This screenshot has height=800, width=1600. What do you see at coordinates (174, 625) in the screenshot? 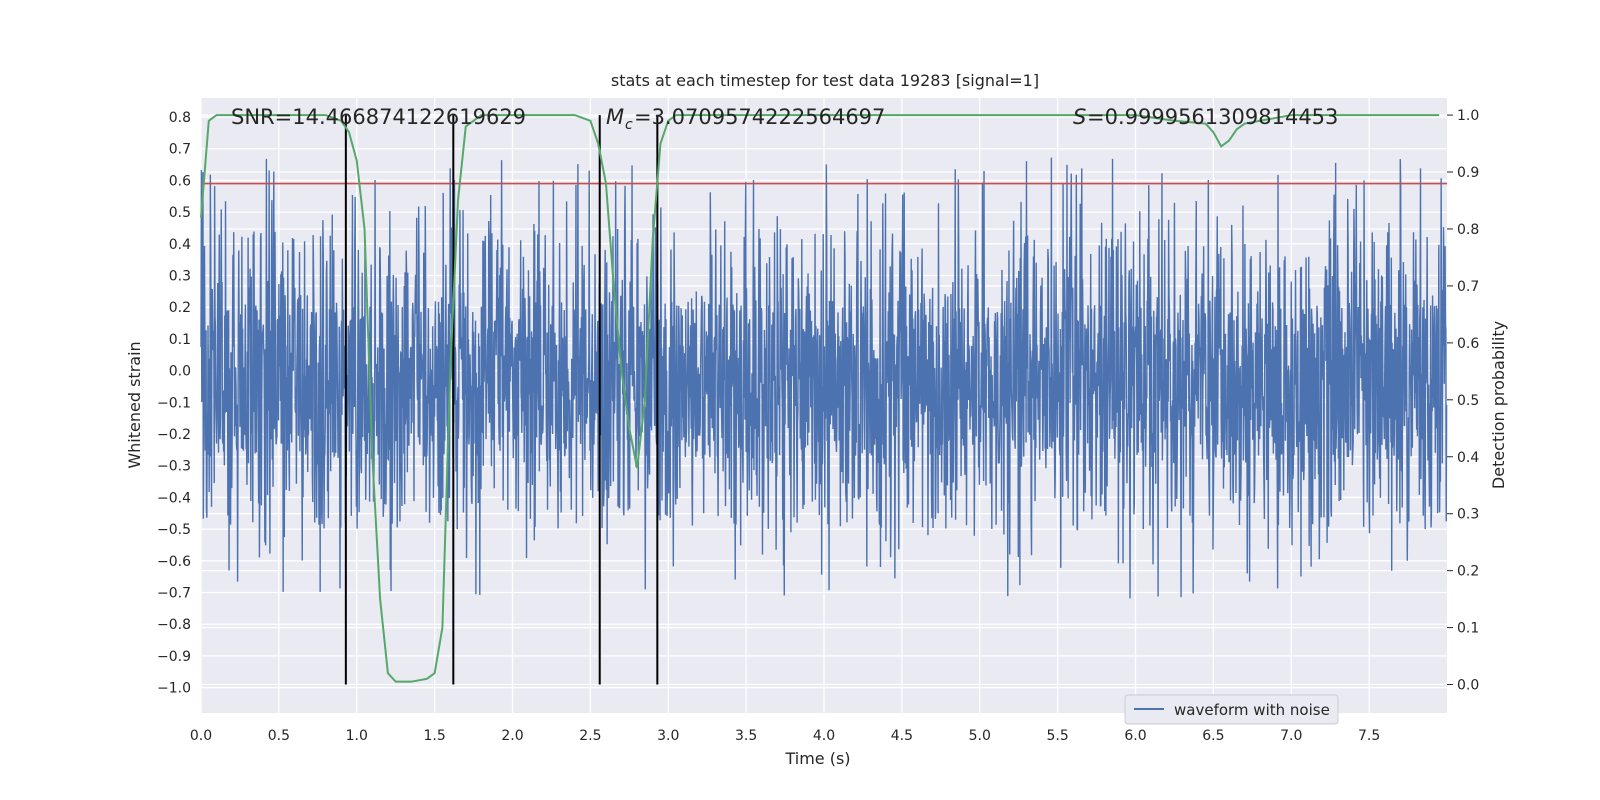
I see `y-left-tick-label: −0.8` at bounding box center [174, 625].